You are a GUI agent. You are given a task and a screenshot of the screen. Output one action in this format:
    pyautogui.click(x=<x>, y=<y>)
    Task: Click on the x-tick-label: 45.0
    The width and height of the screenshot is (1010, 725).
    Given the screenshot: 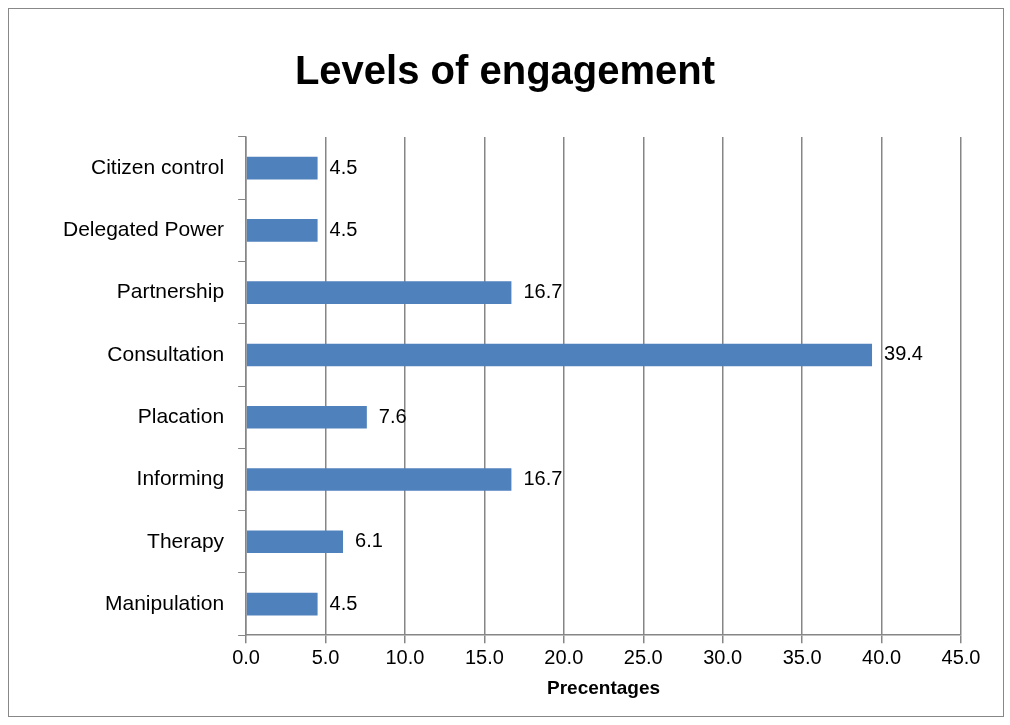 What is the action you would take?
    pyautogui.click(x=961, y=656)
    